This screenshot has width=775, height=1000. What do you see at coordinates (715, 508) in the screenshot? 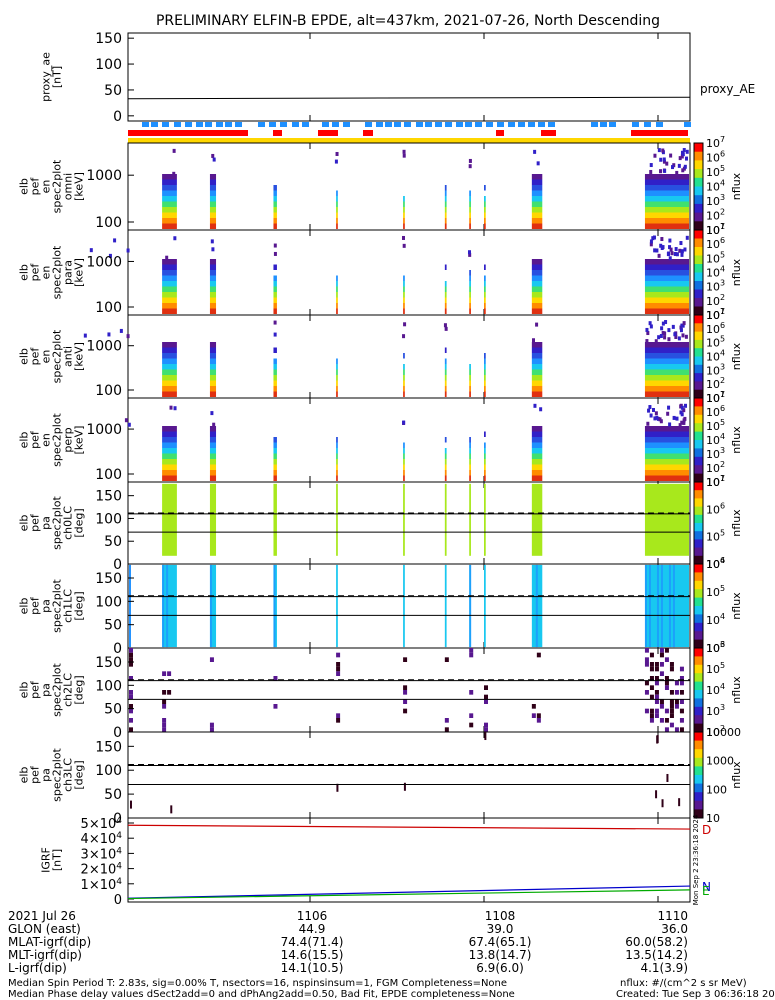
I see `colorbar-tick-pa0-2: 10⁶` at bounding box center [715, 508].